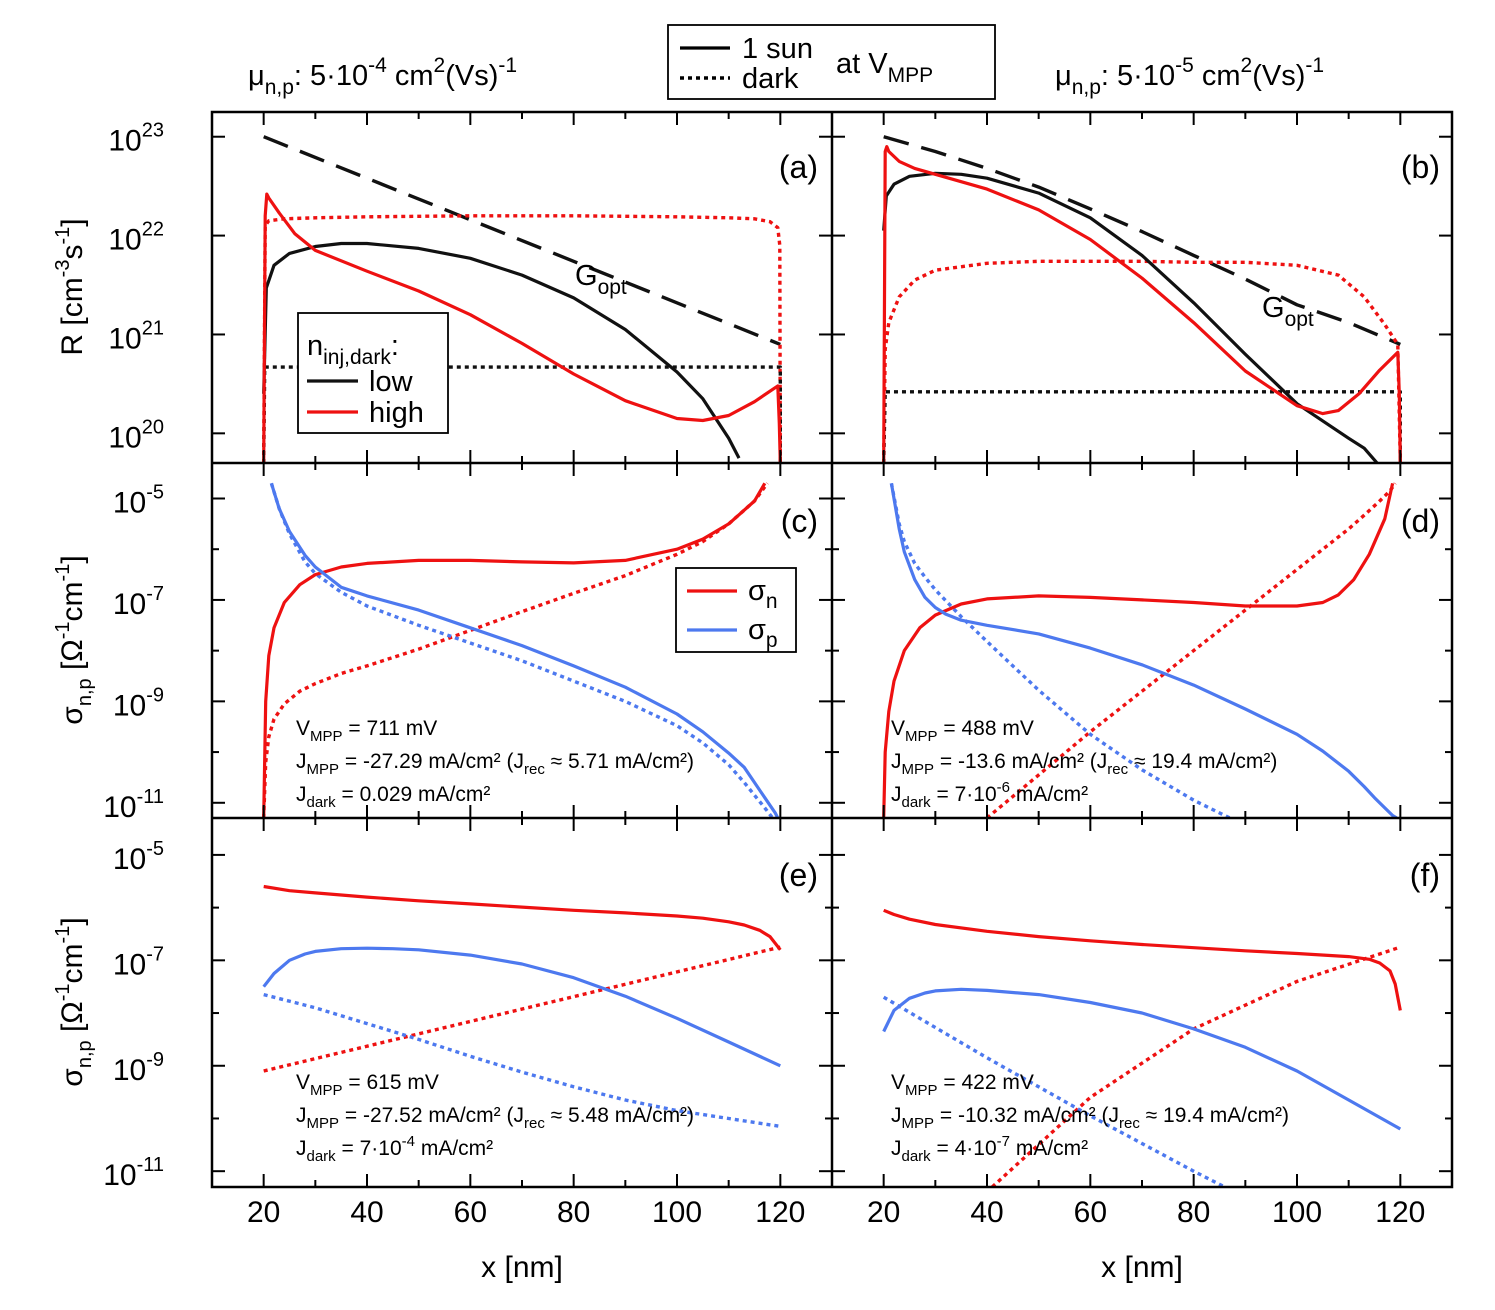 The width and height of the screenshot is (1495, 1310). Describe the element at coordinates (382, 76) in the screenshot. I see `header-mobility-left: μn,p: 5·10-4 cm2(Vs)-1` at that location.